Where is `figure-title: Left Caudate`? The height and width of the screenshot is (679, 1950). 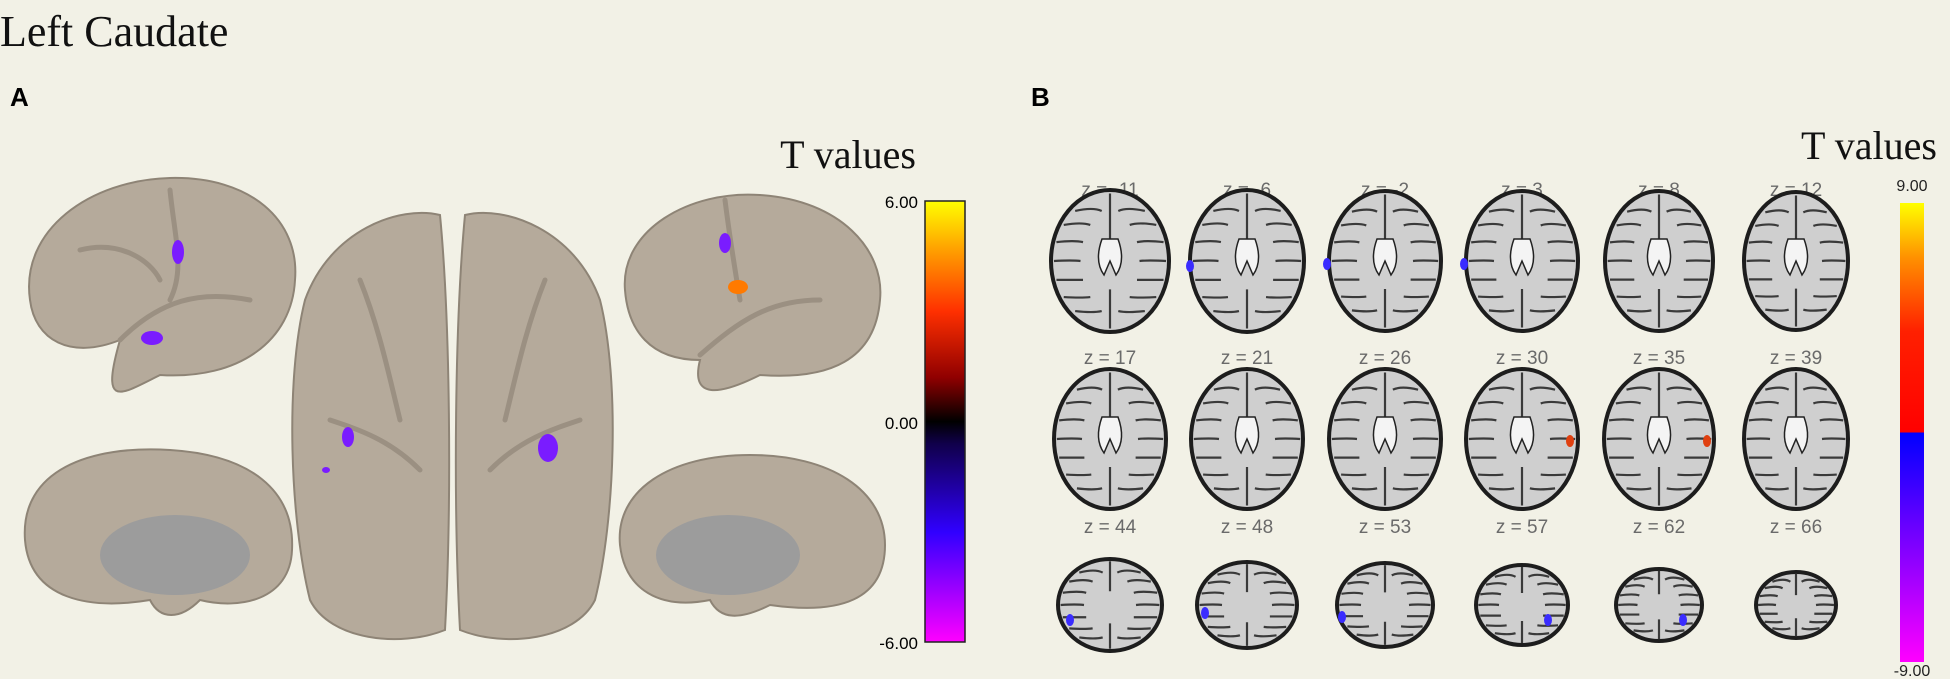
figure-title: Left Caudate is located at coordinates (114, 31).